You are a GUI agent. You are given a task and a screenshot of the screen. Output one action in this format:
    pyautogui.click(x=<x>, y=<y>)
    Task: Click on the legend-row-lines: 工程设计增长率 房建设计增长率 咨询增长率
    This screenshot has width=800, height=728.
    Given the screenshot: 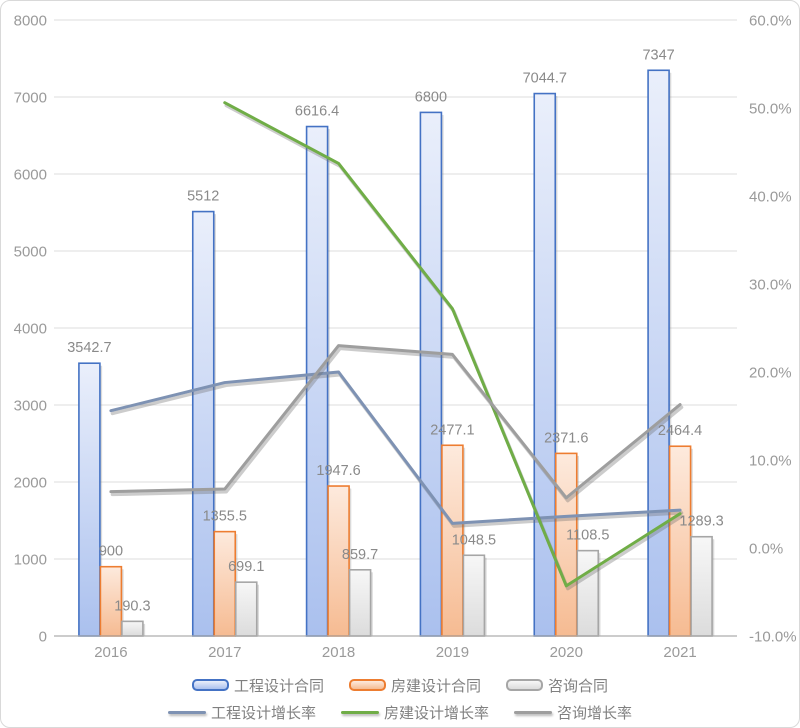 What is the action you would take?
    pyautogui.click(x=400, y=712)
    